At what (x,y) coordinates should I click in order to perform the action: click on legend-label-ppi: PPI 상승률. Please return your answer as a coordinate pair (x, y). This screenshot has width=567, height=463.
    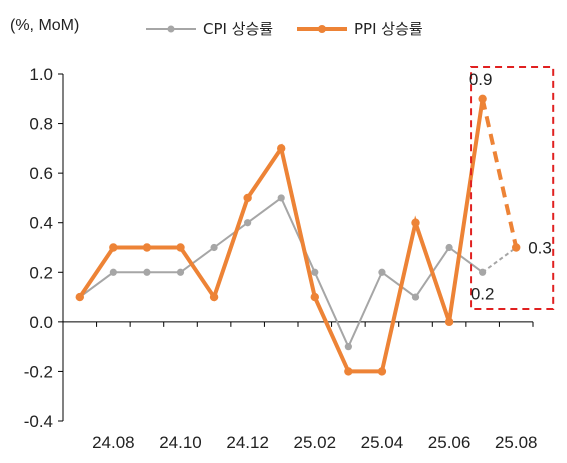
    Looking at the image, I should click on (388, 29).